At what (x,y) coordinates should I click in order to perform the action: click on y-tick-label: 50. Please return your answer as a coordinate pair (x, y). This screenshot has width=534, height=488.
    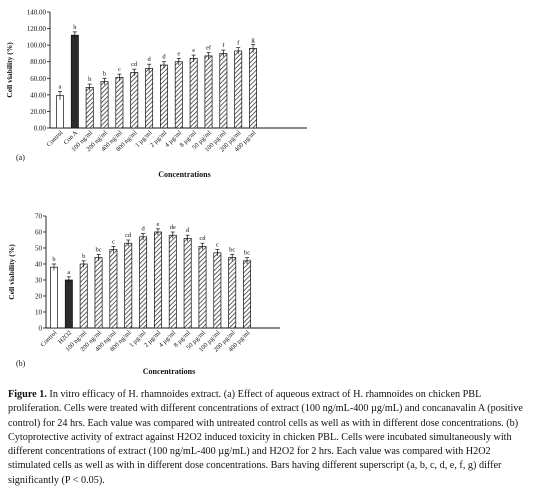
    Looking at the image, I should click on (39, 249).